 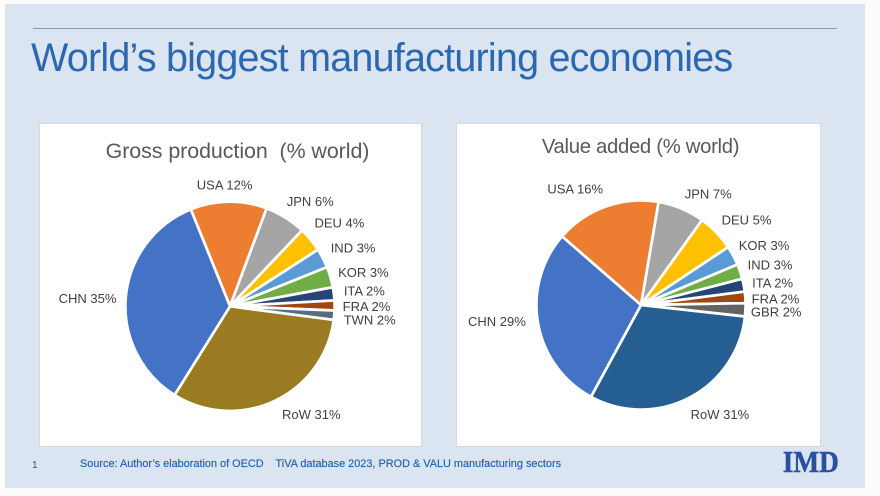 What do you see at coordinates (88, 298) in the screenshot?
I see `svg-text: CHN 35%` at bounding box center [88, 298].